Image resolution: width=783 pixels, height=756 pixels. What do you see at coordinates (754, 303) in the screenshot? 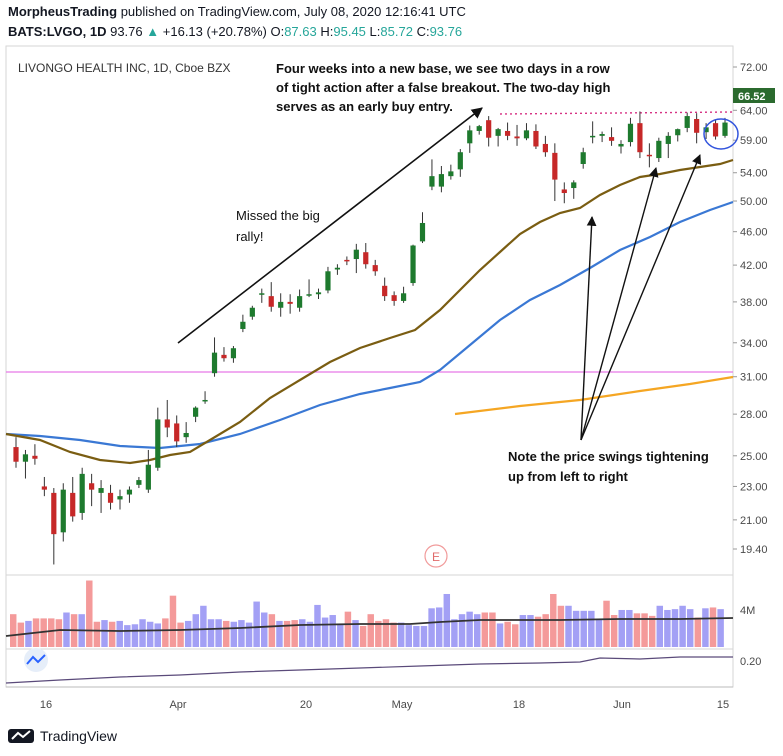
I see `y-tick-label: 38.00` at bounding box center [754, 303].